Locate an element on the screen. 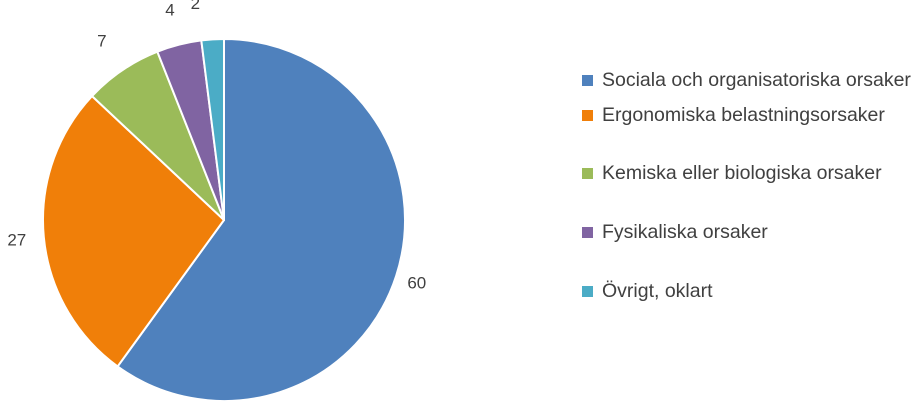 This screenshot has height=416, width=922. legend-item-ergonomiska: Ergonomiska belastningsorsaker is located at coordinates (748, 115).